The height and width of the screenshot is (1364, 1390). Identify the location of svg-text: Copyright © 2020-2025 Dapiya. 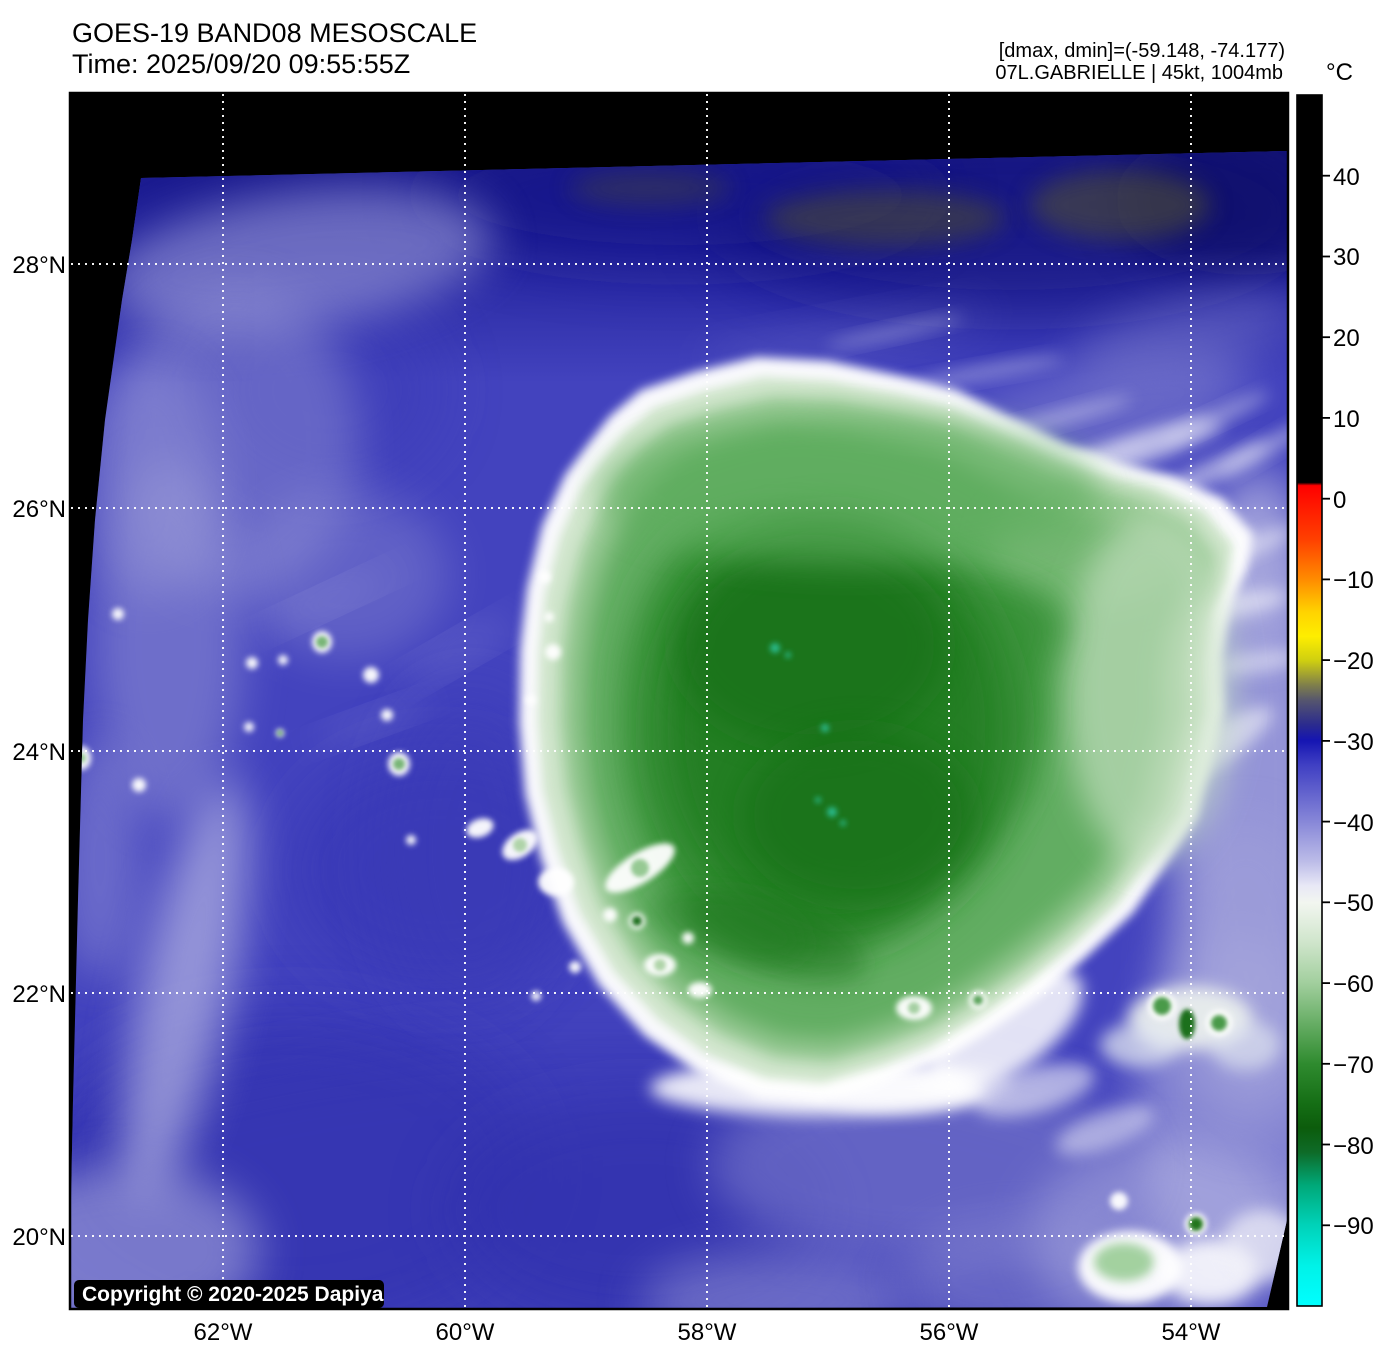
(233, 1294).